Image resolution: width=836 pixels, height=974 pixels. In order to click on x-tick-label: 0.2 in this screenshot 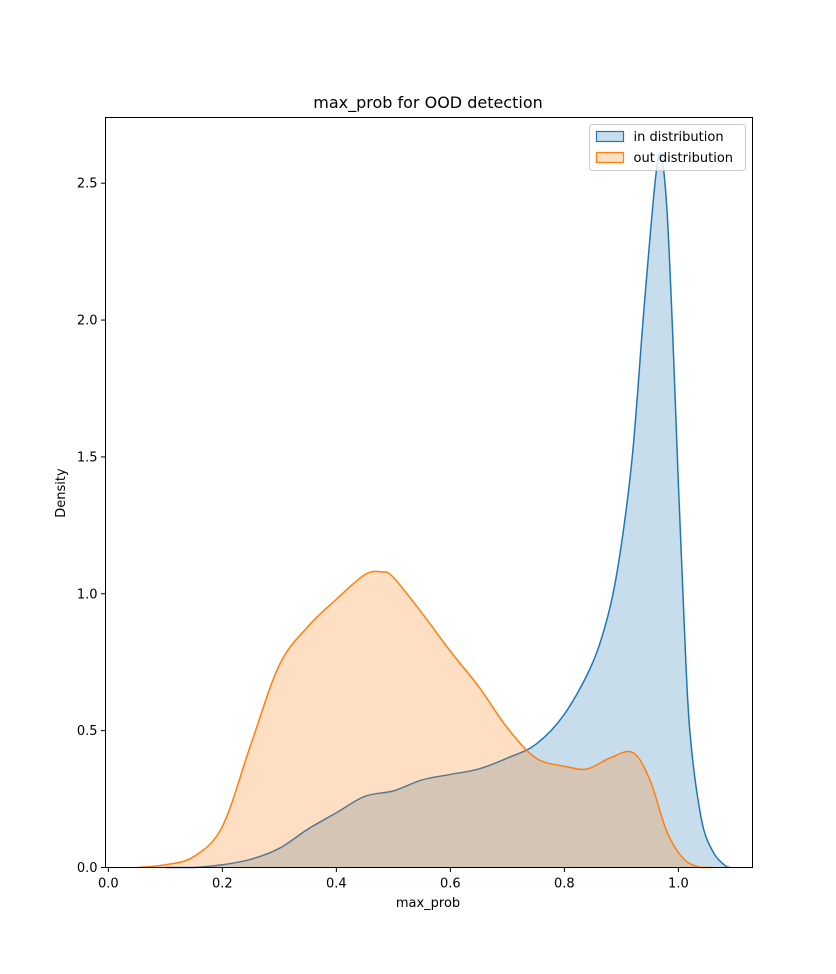, I will do `click(222, 884)`.